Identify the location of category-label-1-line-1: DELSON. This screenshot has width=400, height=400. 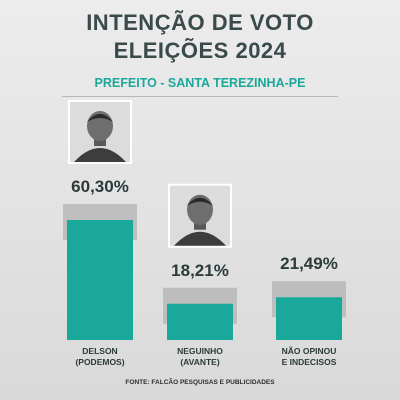
(99, 351).